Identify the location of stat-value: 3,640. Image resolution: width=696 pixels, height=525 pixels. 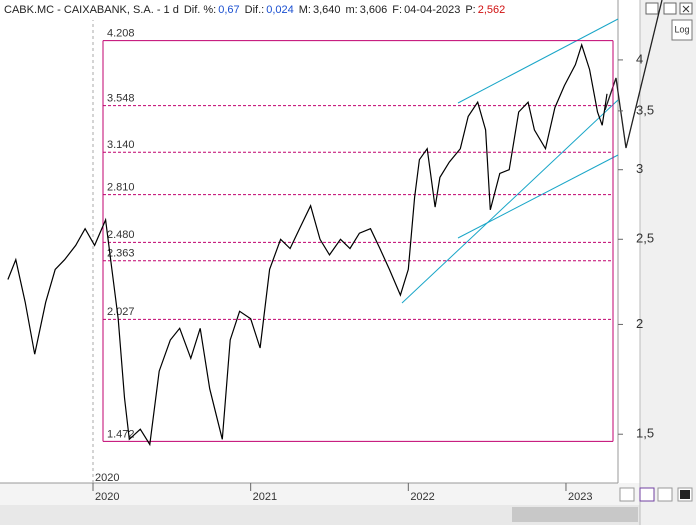
(327, 10).